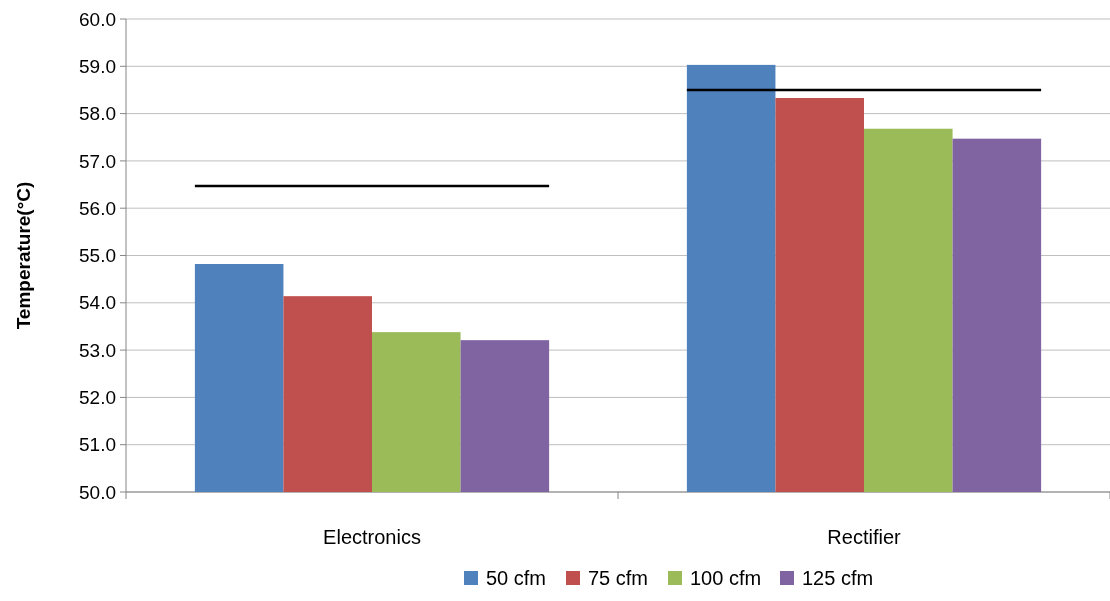 This screenshot has height=601, width=1110. I want to click on y-axis-title: Temperature(°C), so click(23, 255).